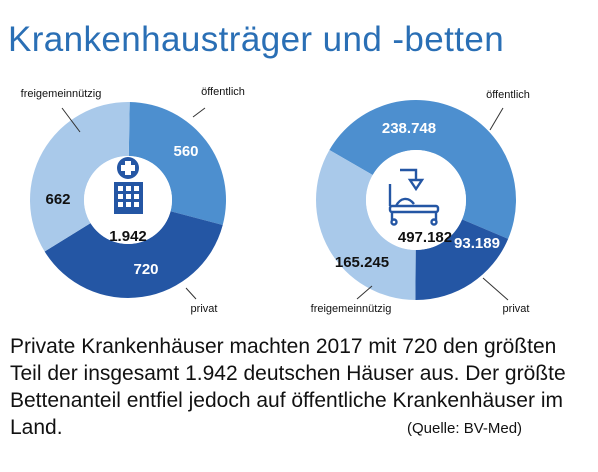 This screenshot has height=472, width=598. Describe the element at coordinates (185, 151) in the screenshot. I see `slice-value-label: 560` at that location.